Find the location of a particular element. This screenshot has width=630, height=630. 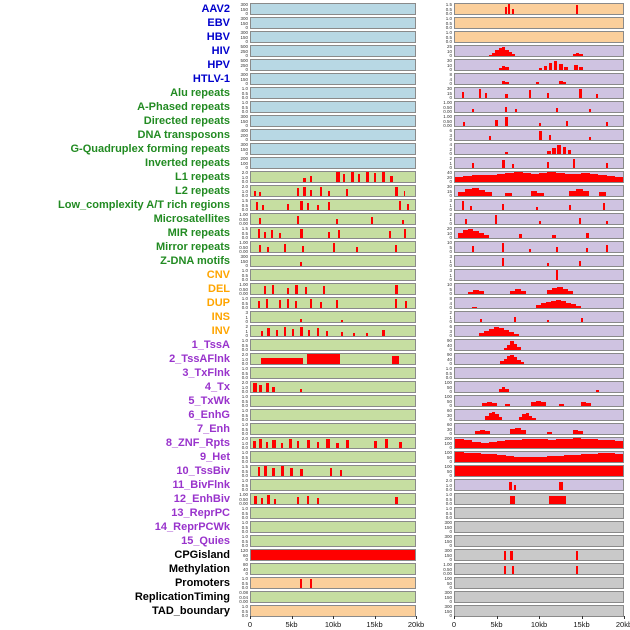

track-row: INV 2 1 0 6 3 0 is located at coordinates (315, 331).